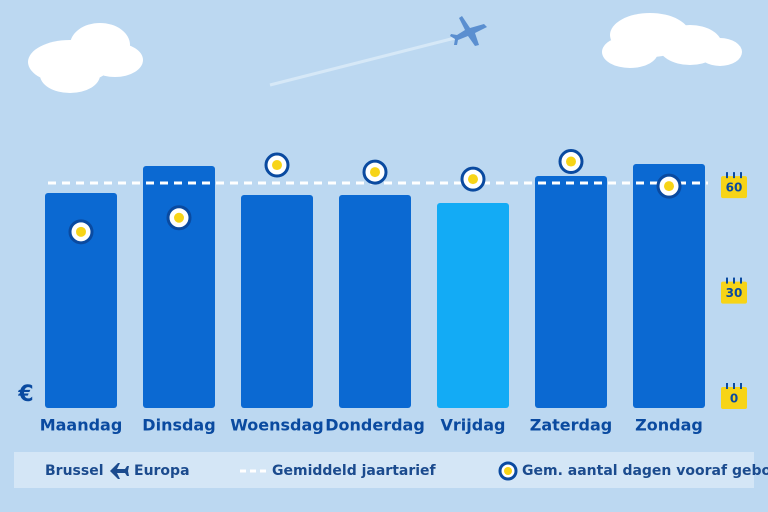  I want to click on legend-from: Brussel, so click(74, 471).